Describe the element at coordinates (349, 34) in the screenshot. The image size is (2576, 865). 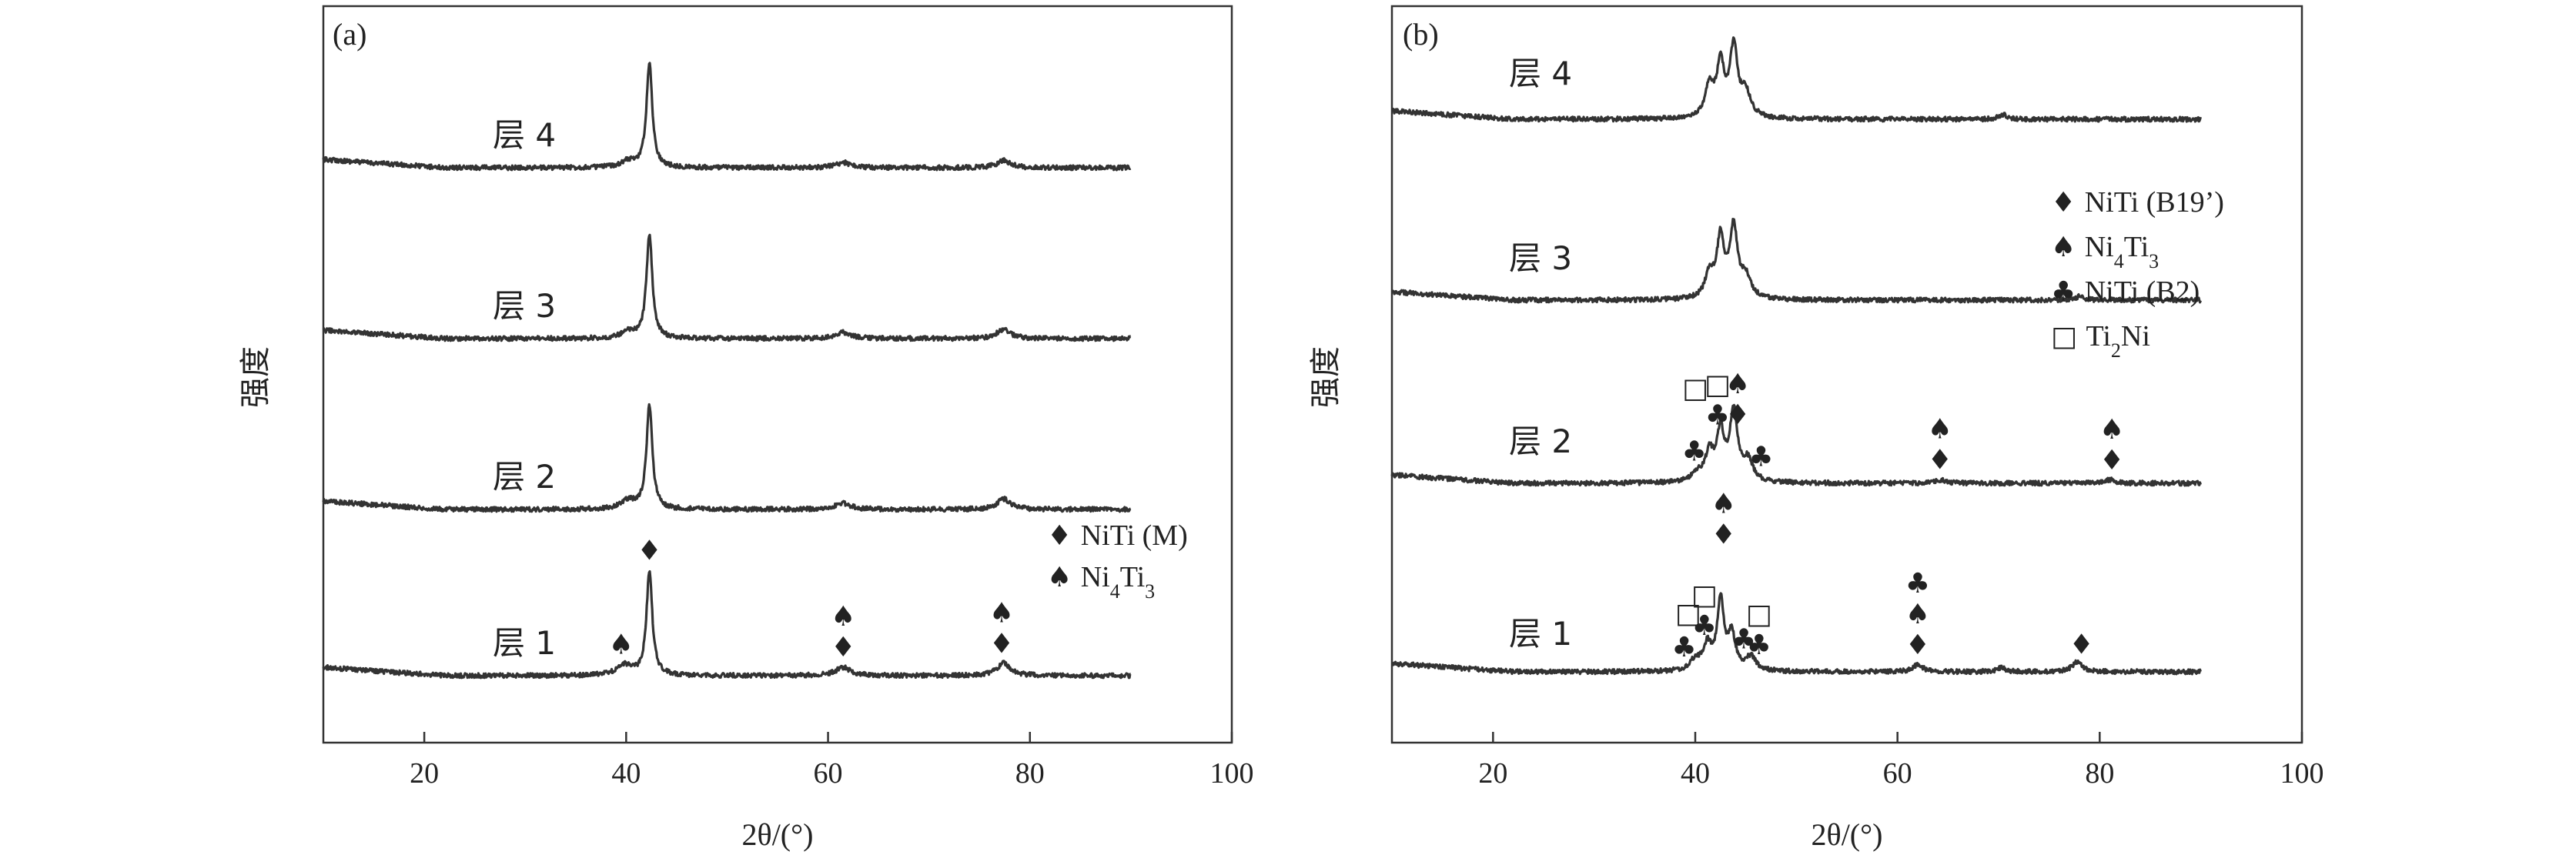
I see `panel-label: (a)` at that location.